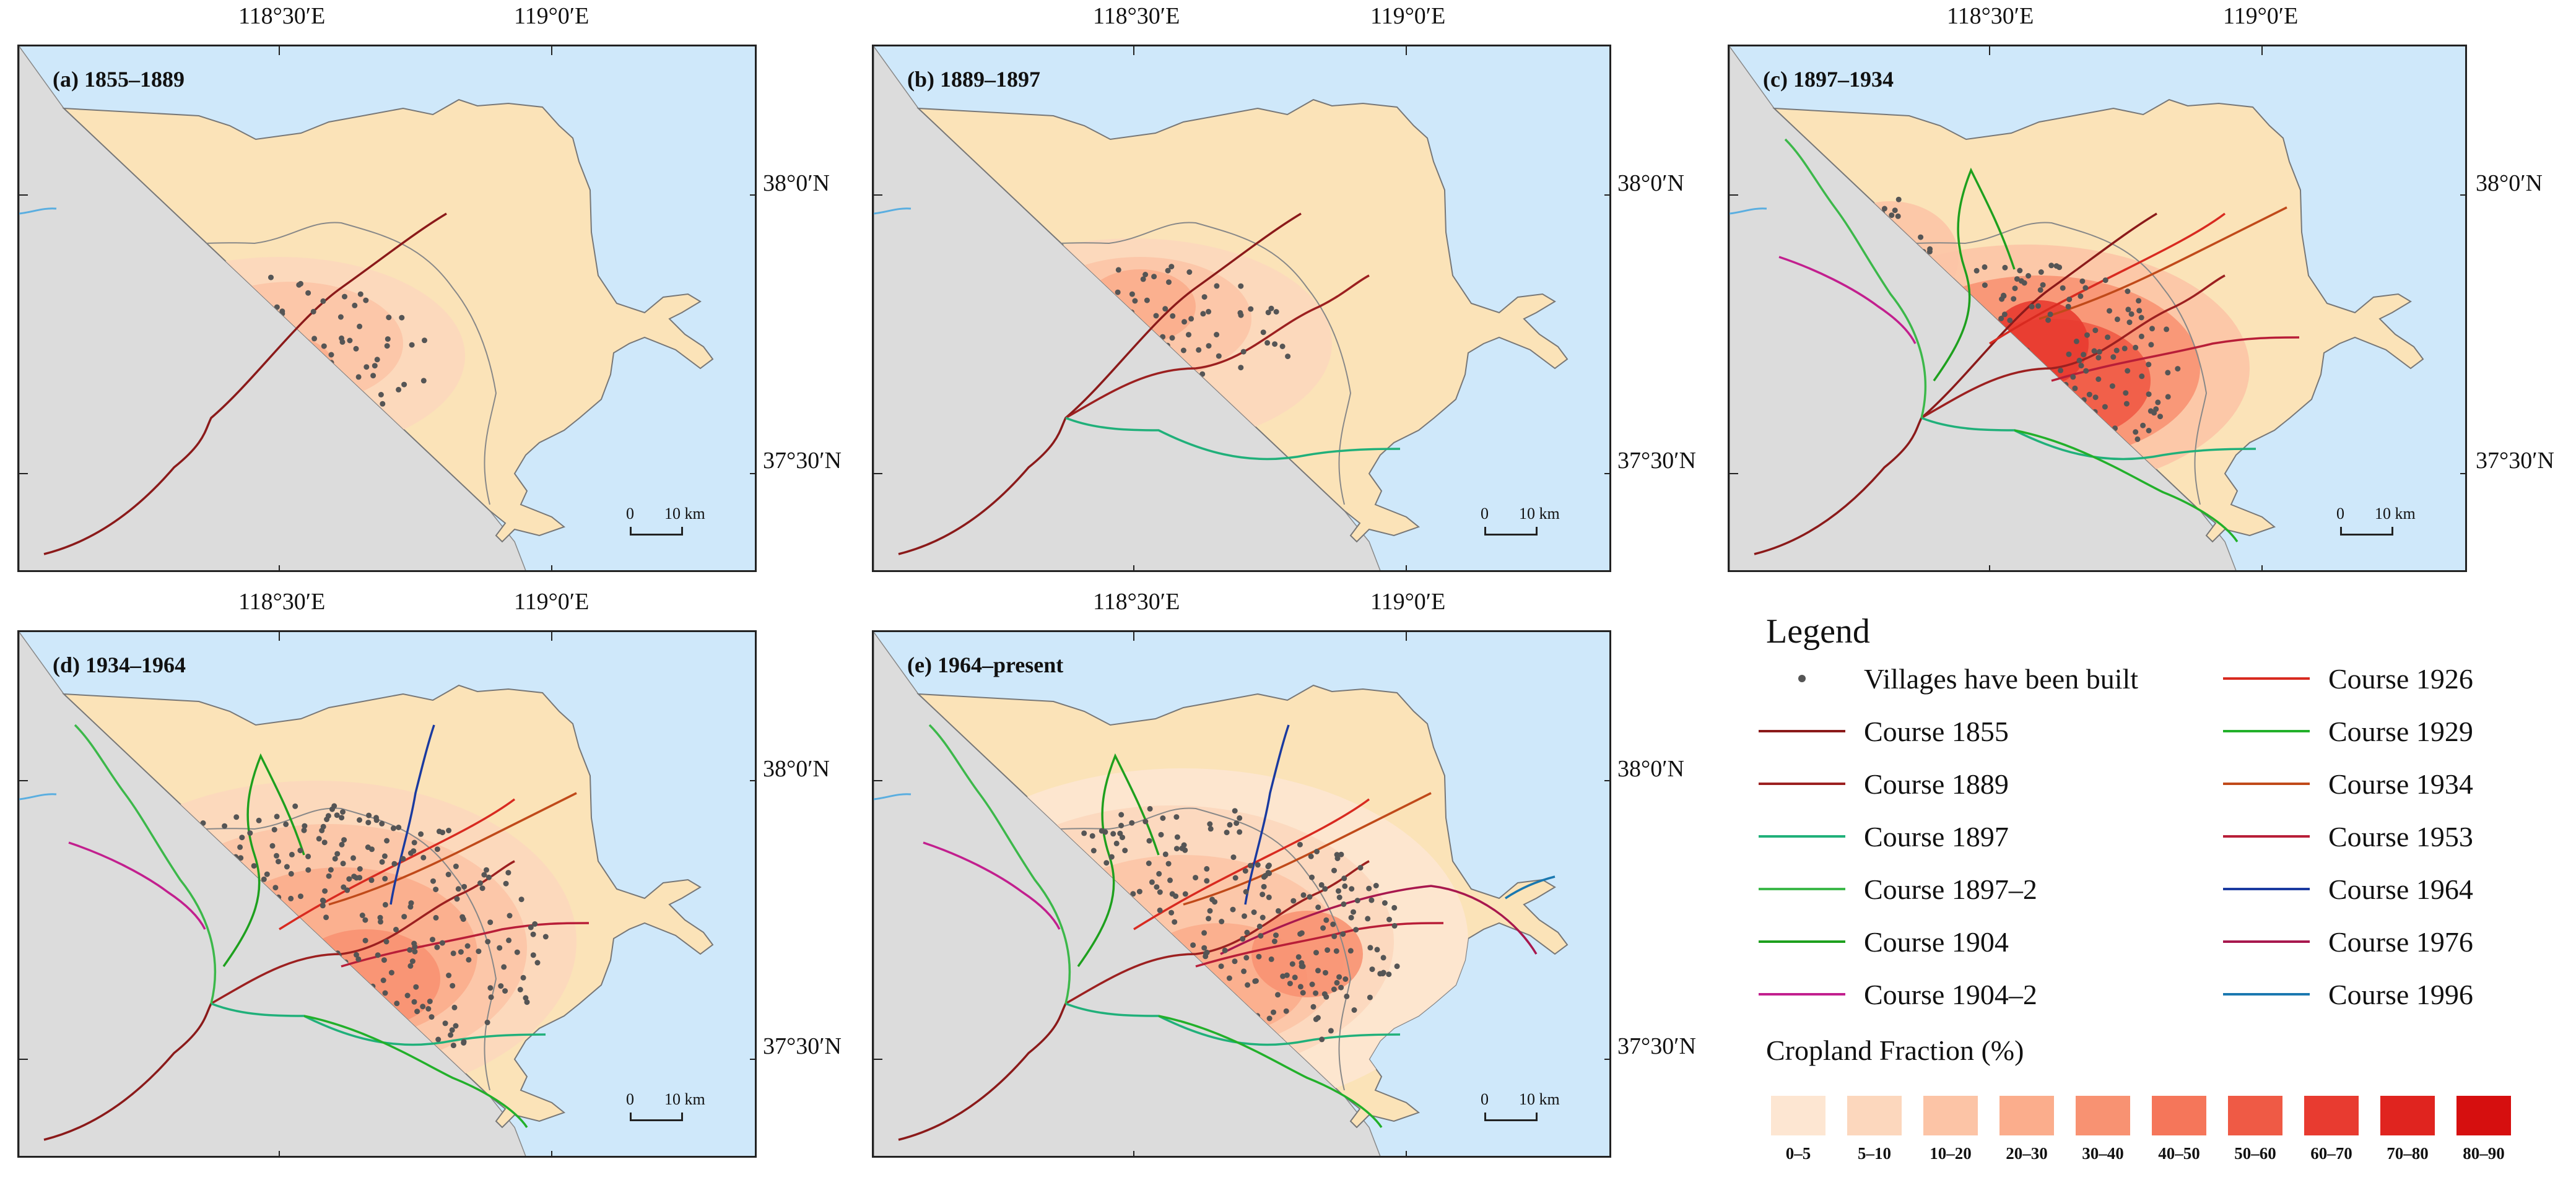 The width and height of the screenshot is (2576, 1180). What do you see at coordinates (1520, 1112) in the screenshot?
I see `scale-bar: 0 10 km` at bounding box center [1520, 1112].